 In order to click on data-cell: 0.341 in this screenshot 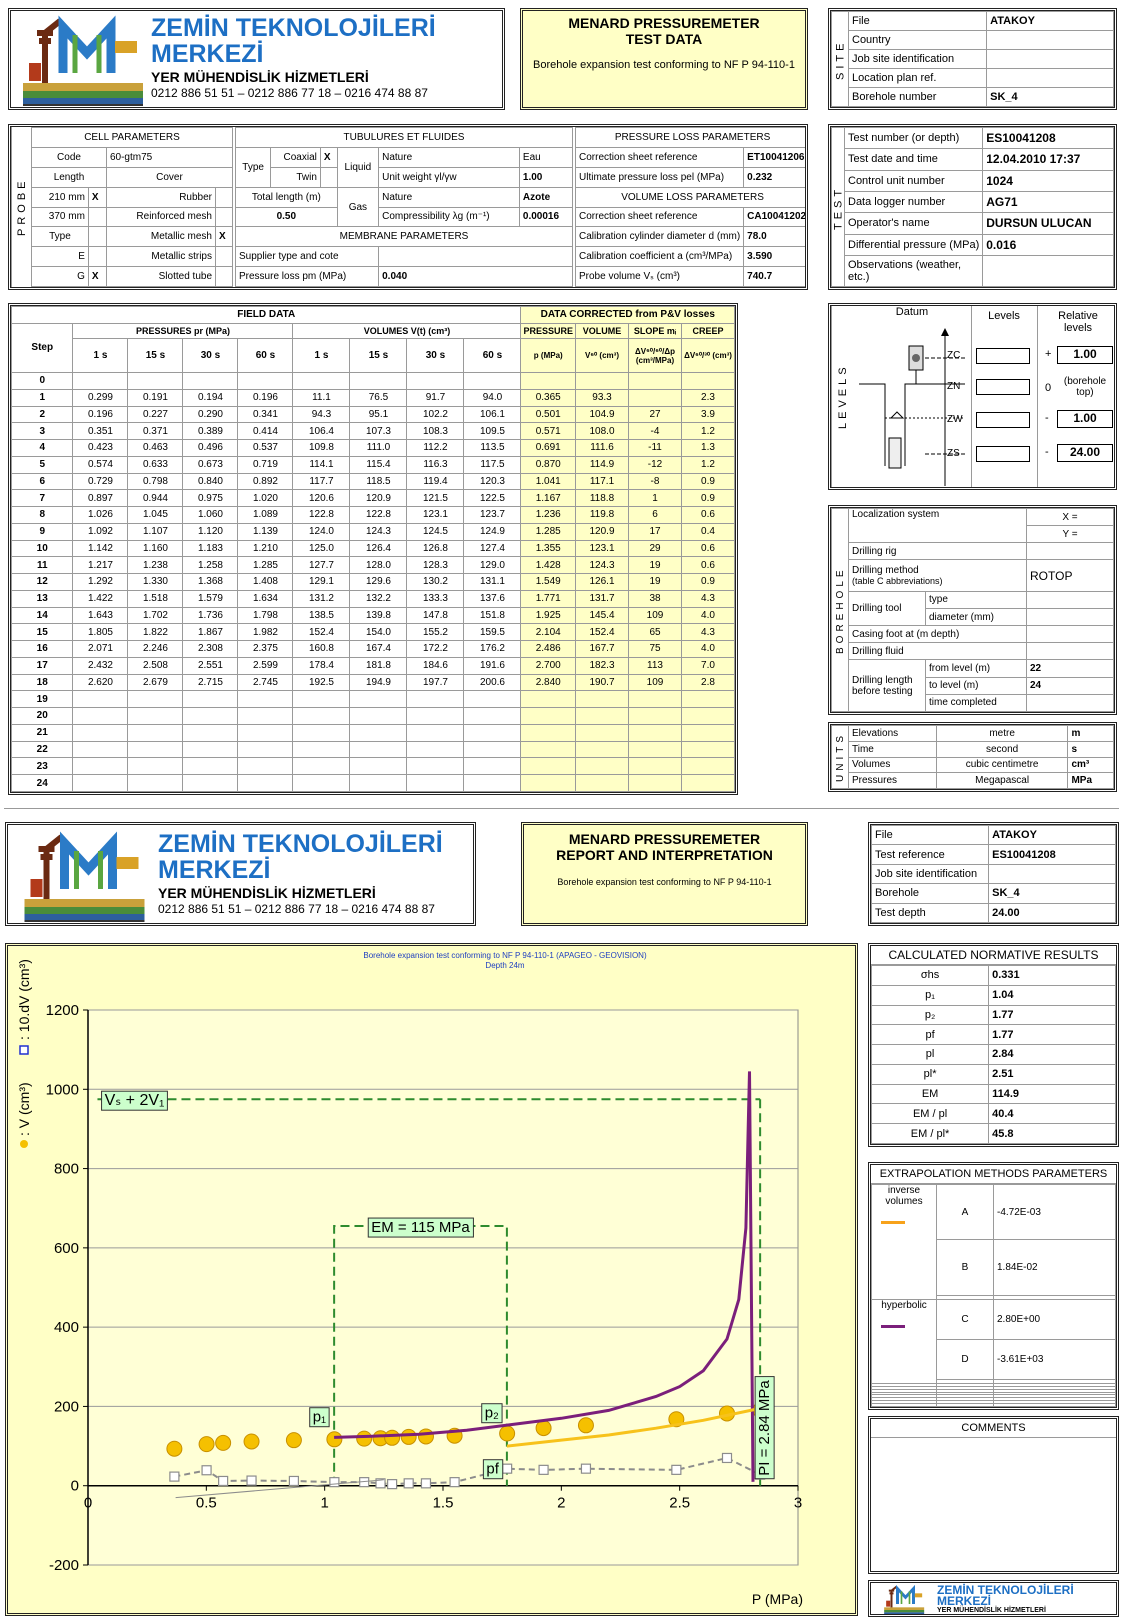, I will do `click(265, 414)`.